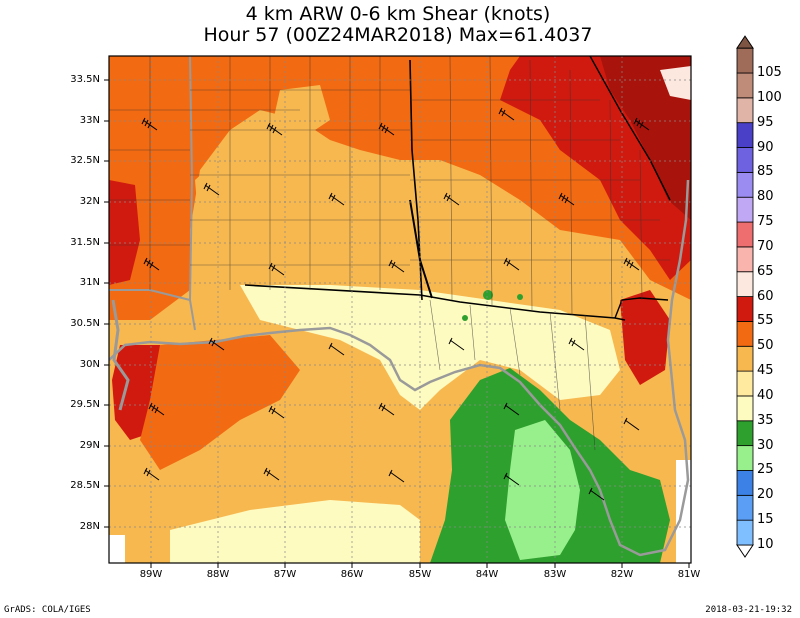 This screenshot has height=618, width=800. What do you see at coordinates (765, 495) in the screenshot?
I see `colorbar-tick-label: 20` at bounding box center [765, 495].